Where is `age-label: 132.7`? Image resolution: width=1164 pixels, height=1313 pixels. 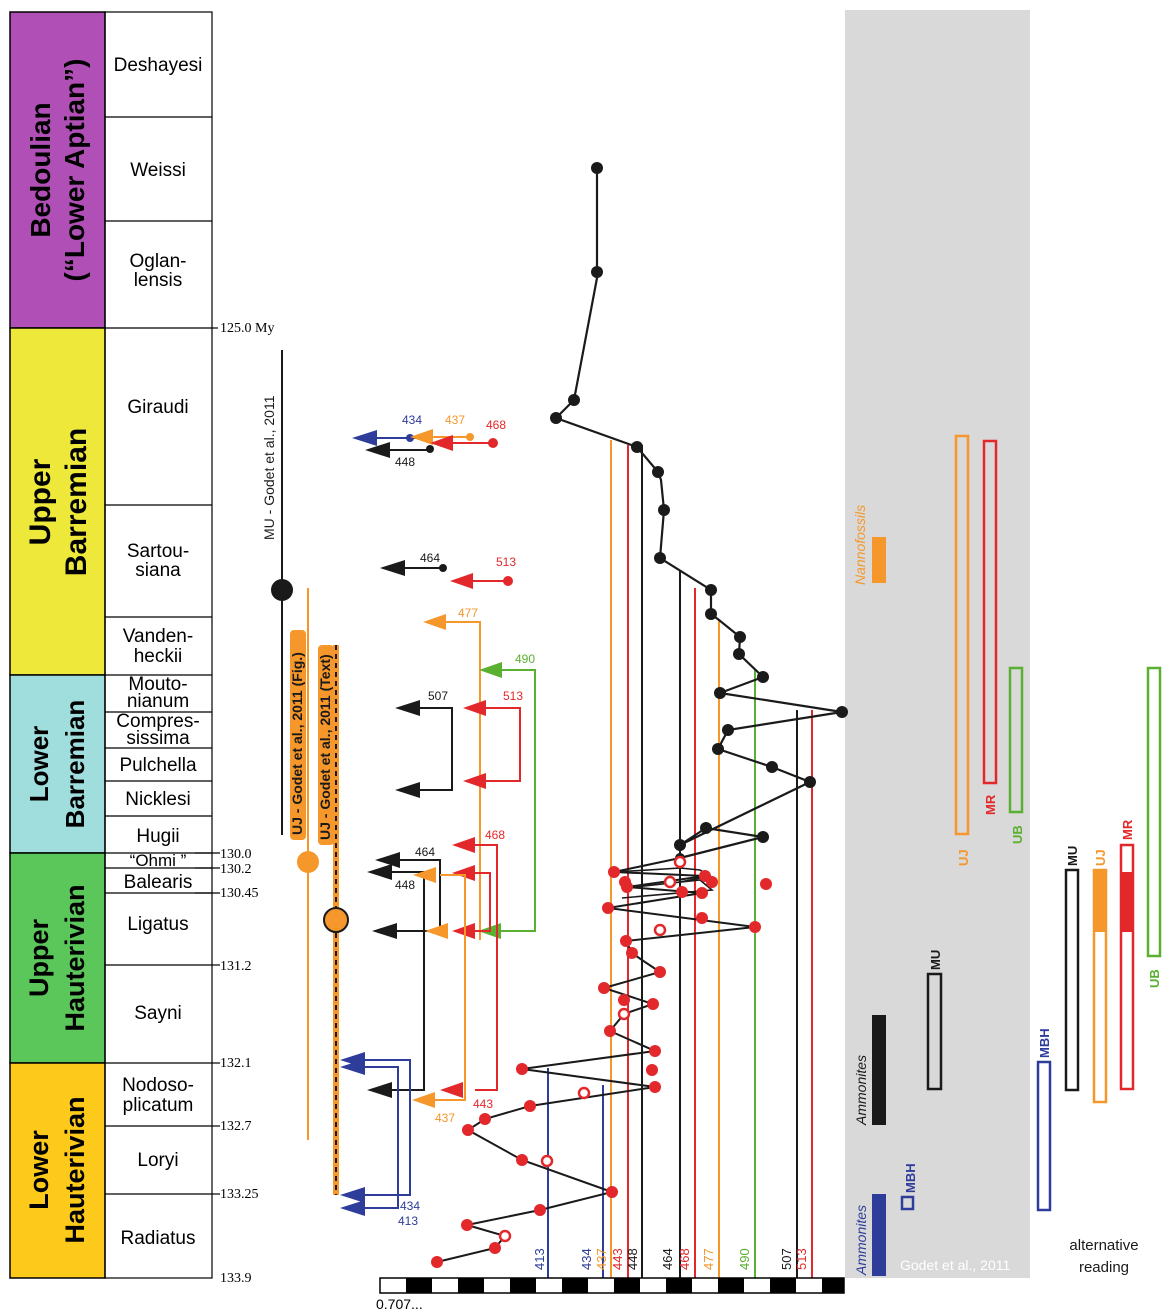 age-label: 132.7 is located at coordinates (236, 1126).